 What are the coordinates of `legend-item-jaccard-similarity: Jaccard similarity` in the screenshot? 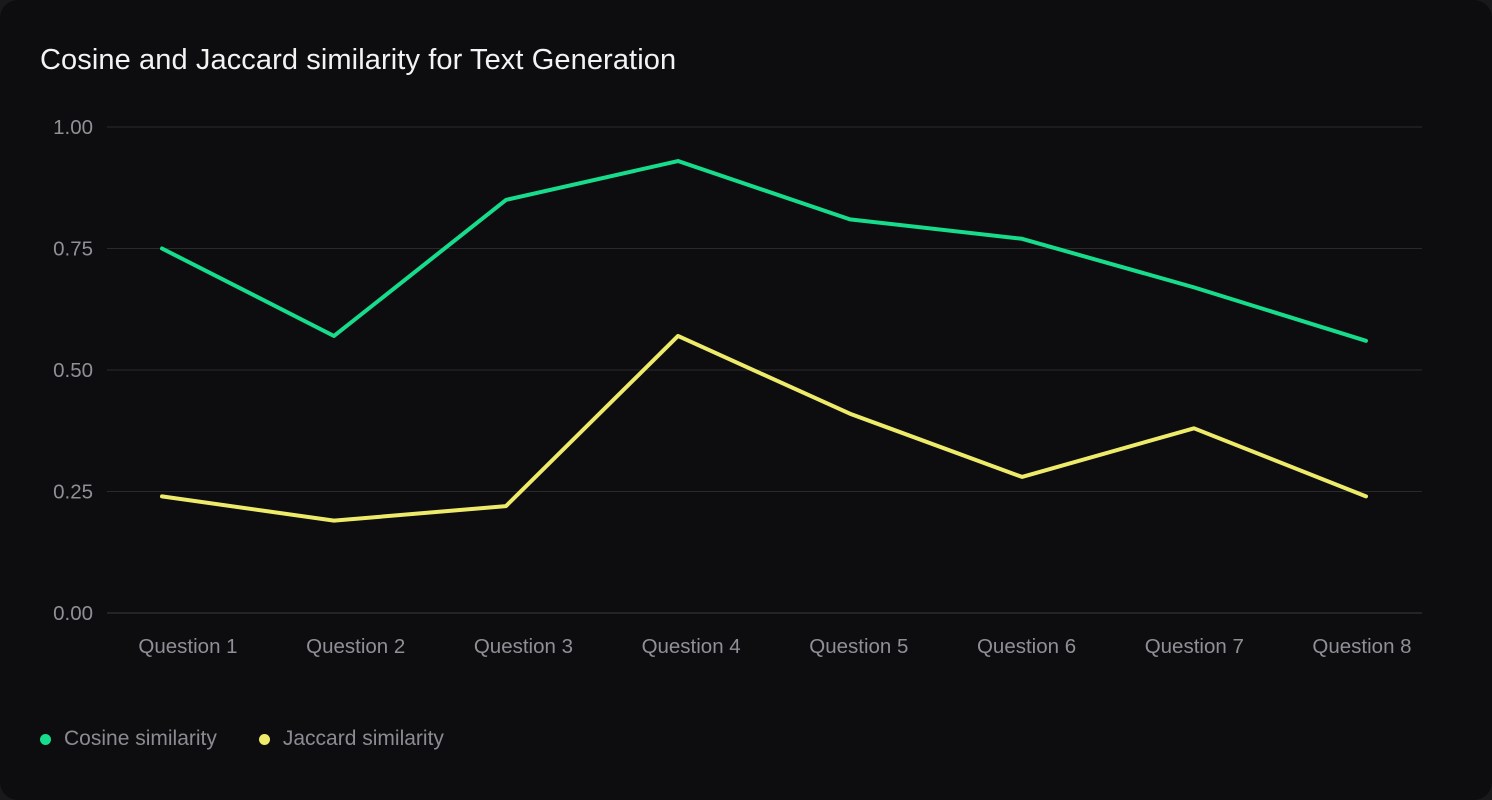 It's located at (351, 739).